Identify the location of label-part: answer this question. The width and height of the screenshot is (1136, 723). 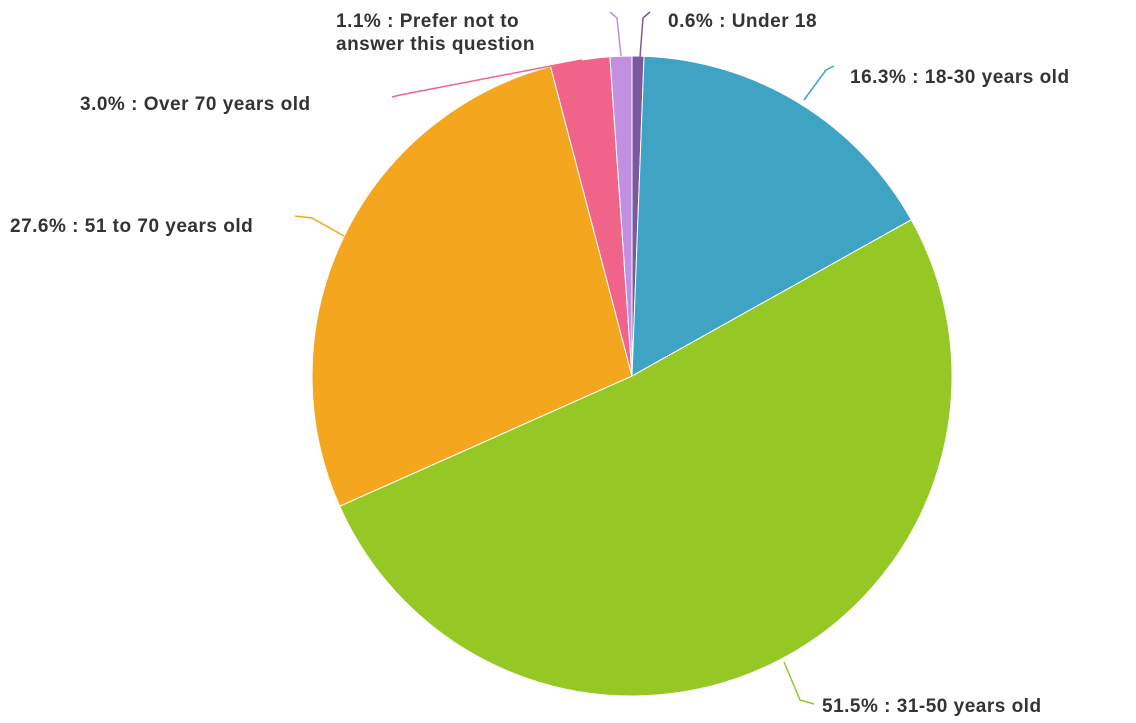
(435, 44).